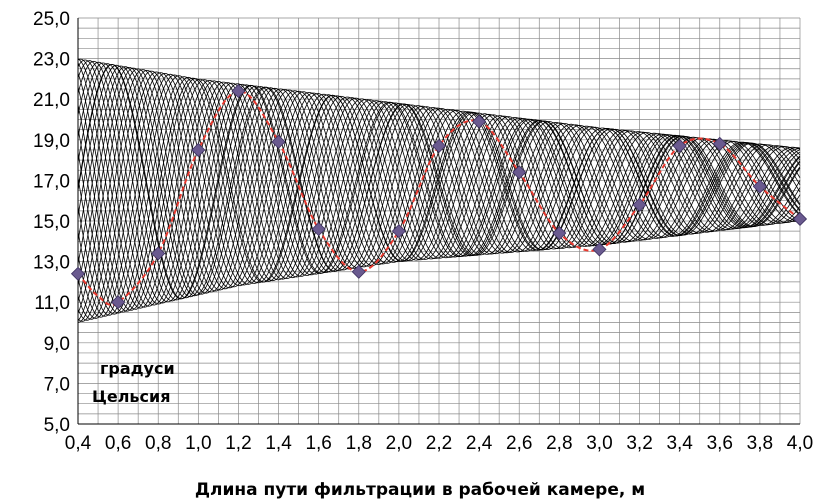 The image size is (818, 499). I want to click on x-tick-label: 2,0, so click(399, 443).